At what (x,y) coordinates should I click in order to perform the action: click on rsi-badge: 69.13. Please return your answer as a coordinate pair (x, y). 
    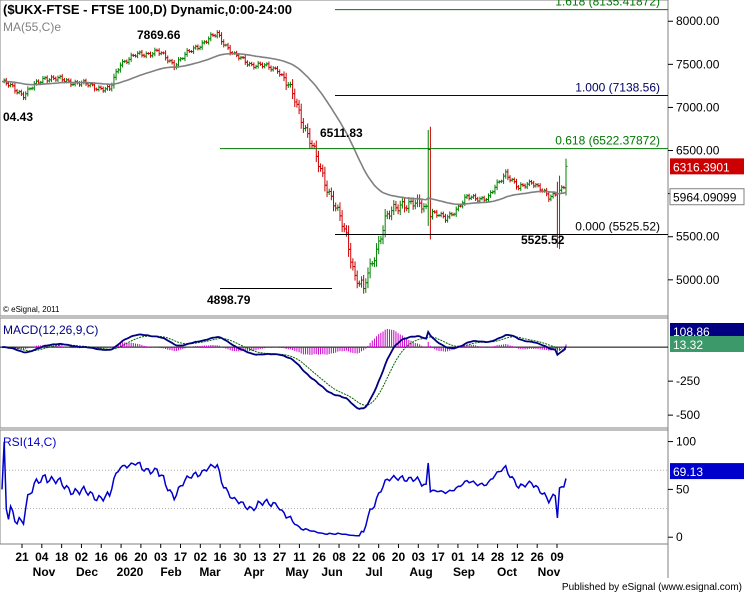
    Looking at the image, I should click on (688, 472).